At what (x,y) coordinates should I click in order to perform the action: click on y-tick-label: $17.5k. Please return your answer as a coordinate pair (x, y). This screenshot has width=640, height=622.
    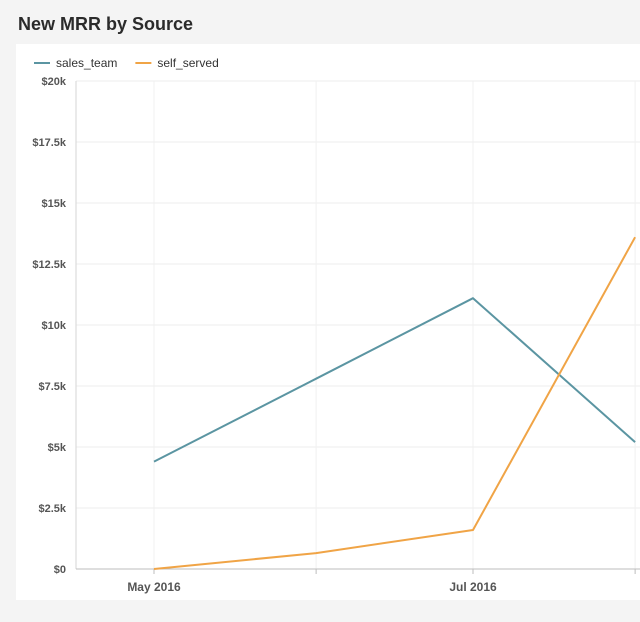
    Looking at the image, I should click on (49, 143).